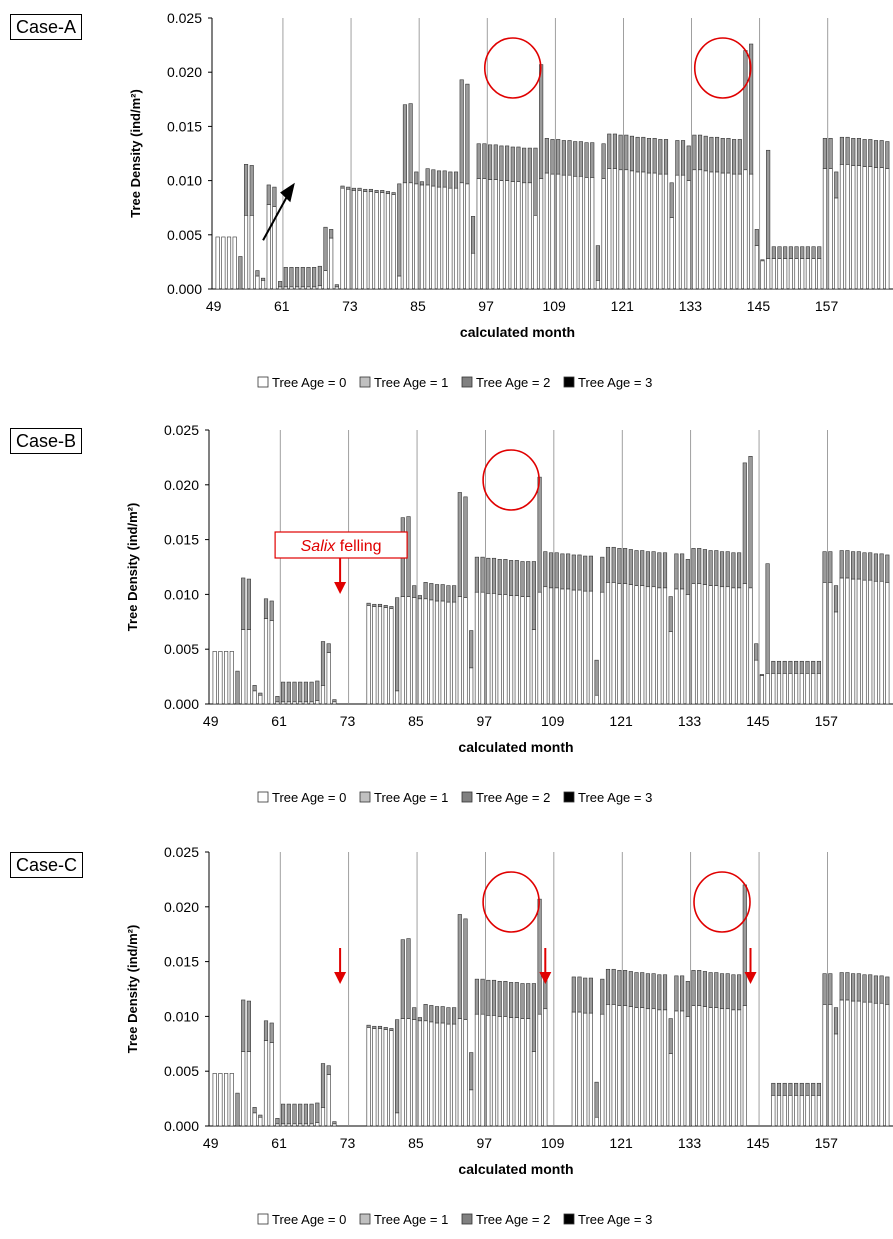  What do you see at coordinates (827, 1143) in the screenshot?
I see `x-tick-label: 157` at bounding box center [827, 1143].